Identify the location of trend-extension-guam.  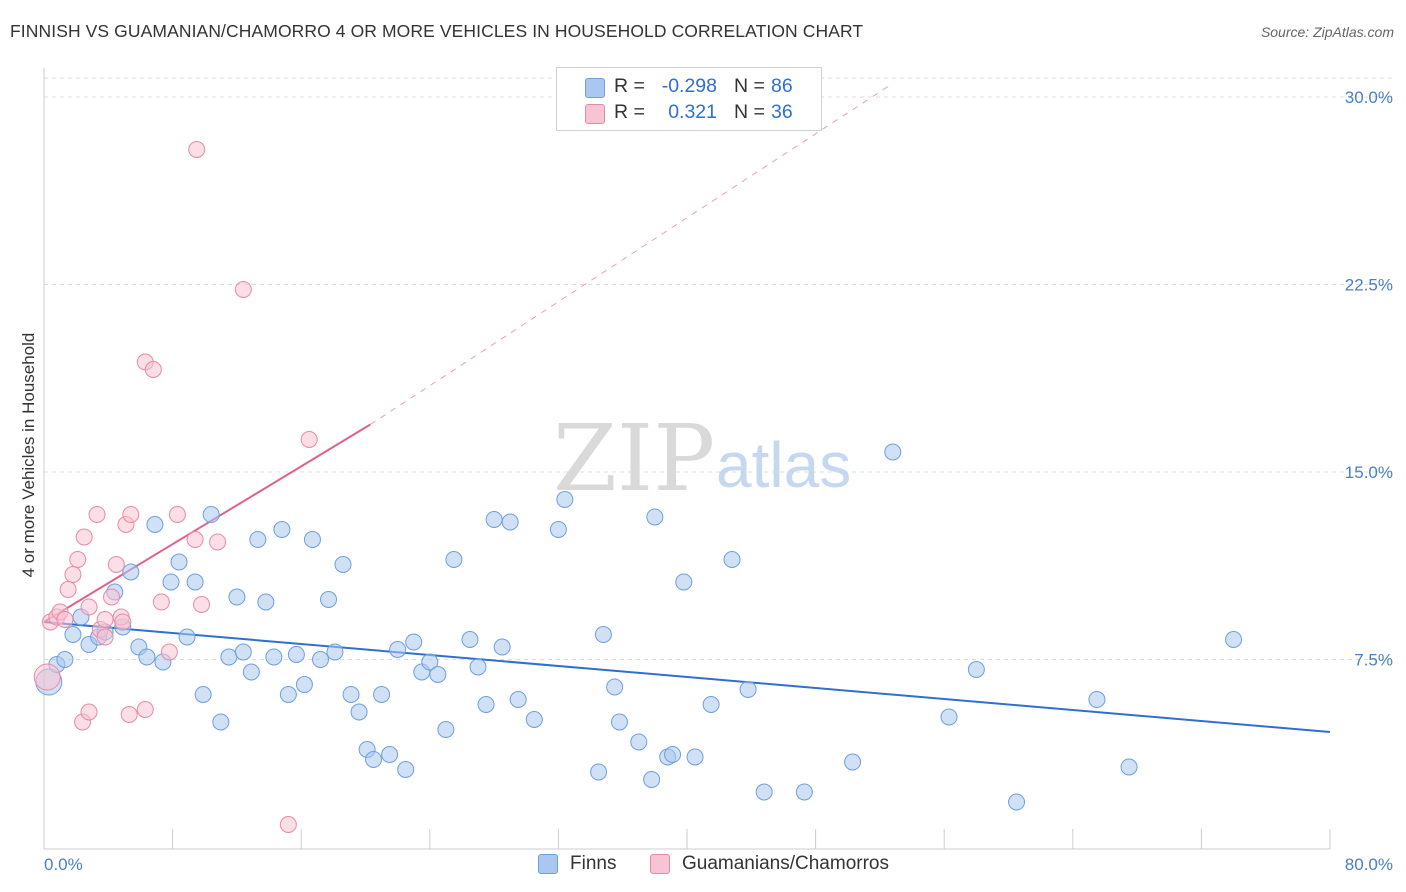
(631, 254).